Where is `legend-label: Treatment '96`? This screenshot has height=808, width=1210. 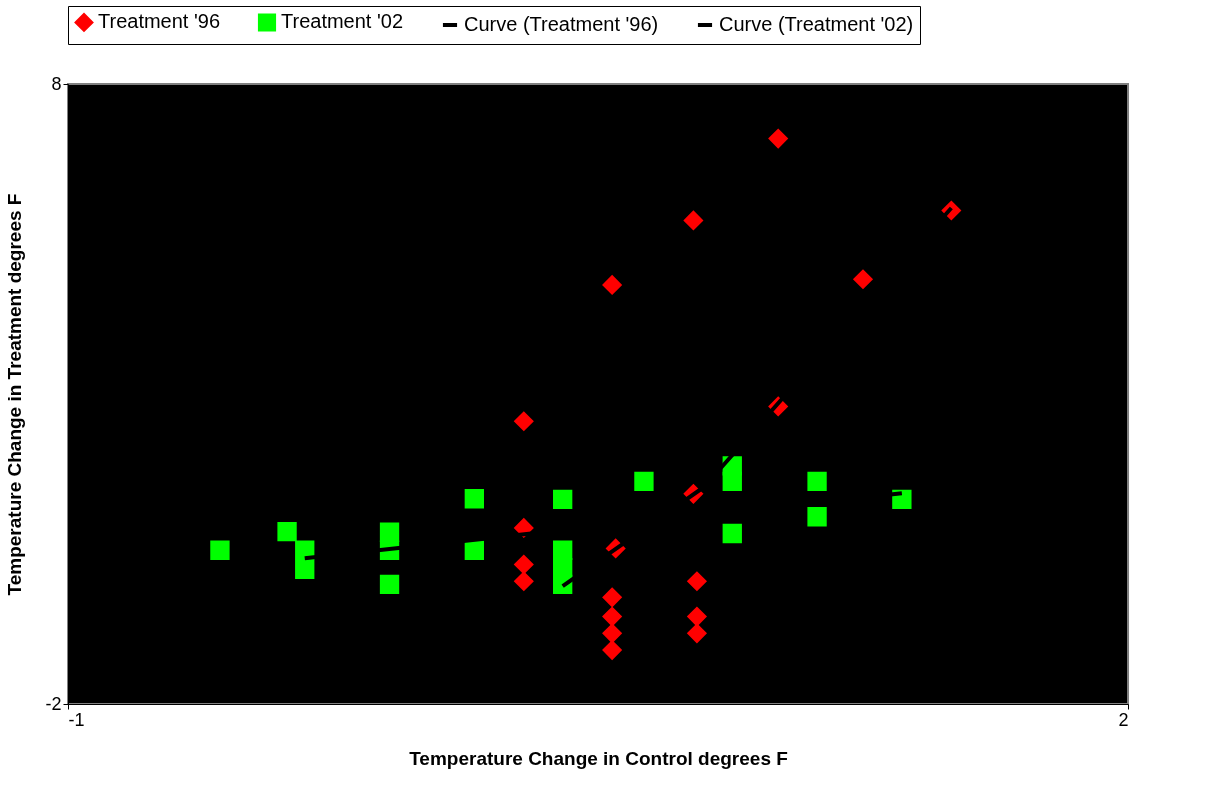
legend-label: Treatment '96 is located at coordinates (159, 21).